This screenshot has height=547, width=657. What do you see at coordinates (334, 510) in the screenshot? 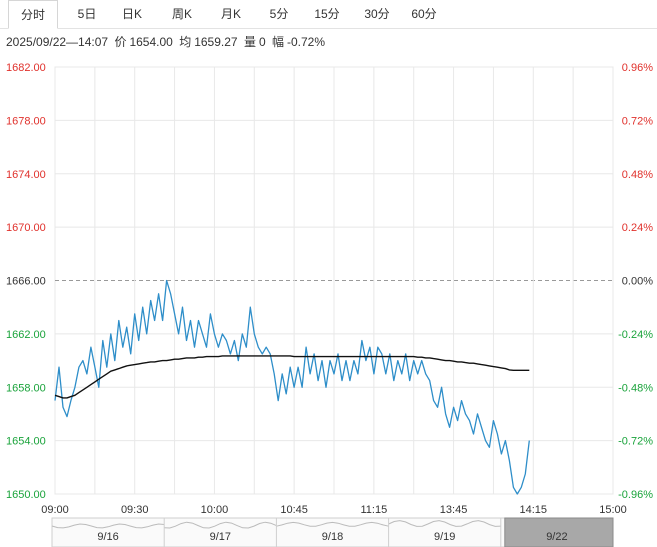
I see `time-axis-labels: 09:00 09:30 10:00 10:45 11:15 13:45 14:15 15:00` at bounding box center [334, 510].